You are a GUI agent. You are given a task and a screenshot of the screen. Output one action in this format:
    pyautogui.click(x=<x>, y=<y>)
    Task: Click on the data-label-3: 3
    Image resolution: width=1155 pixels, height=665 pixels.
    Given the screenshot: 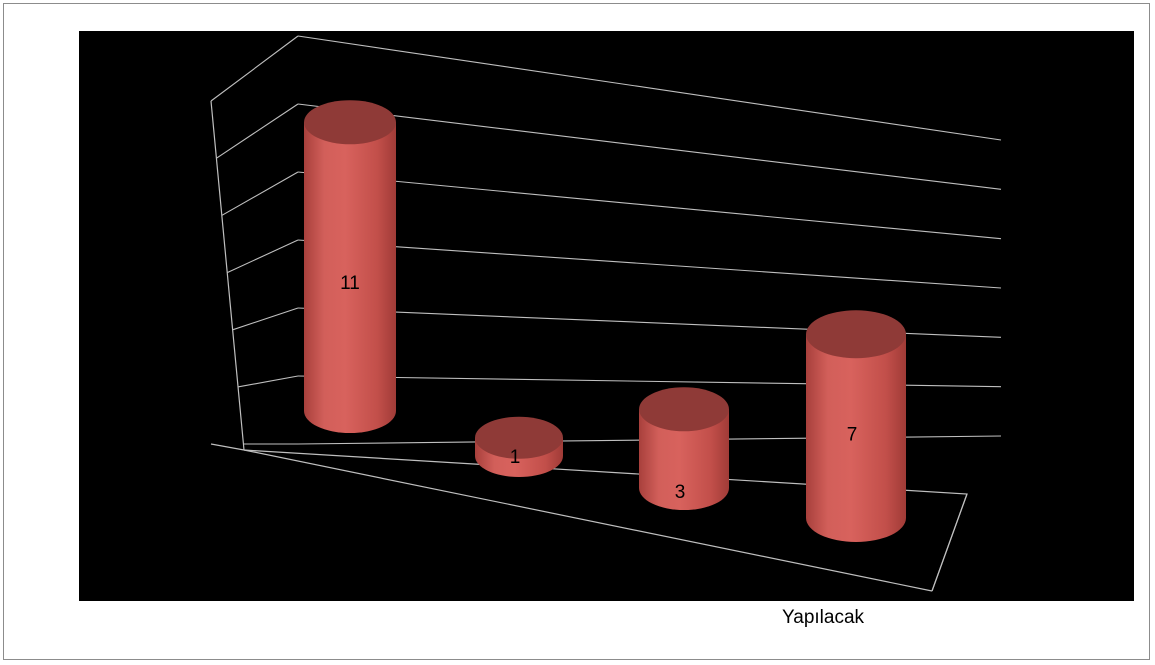 What is the action you would take?
    pyautogui.click(x=680, y=492)
    